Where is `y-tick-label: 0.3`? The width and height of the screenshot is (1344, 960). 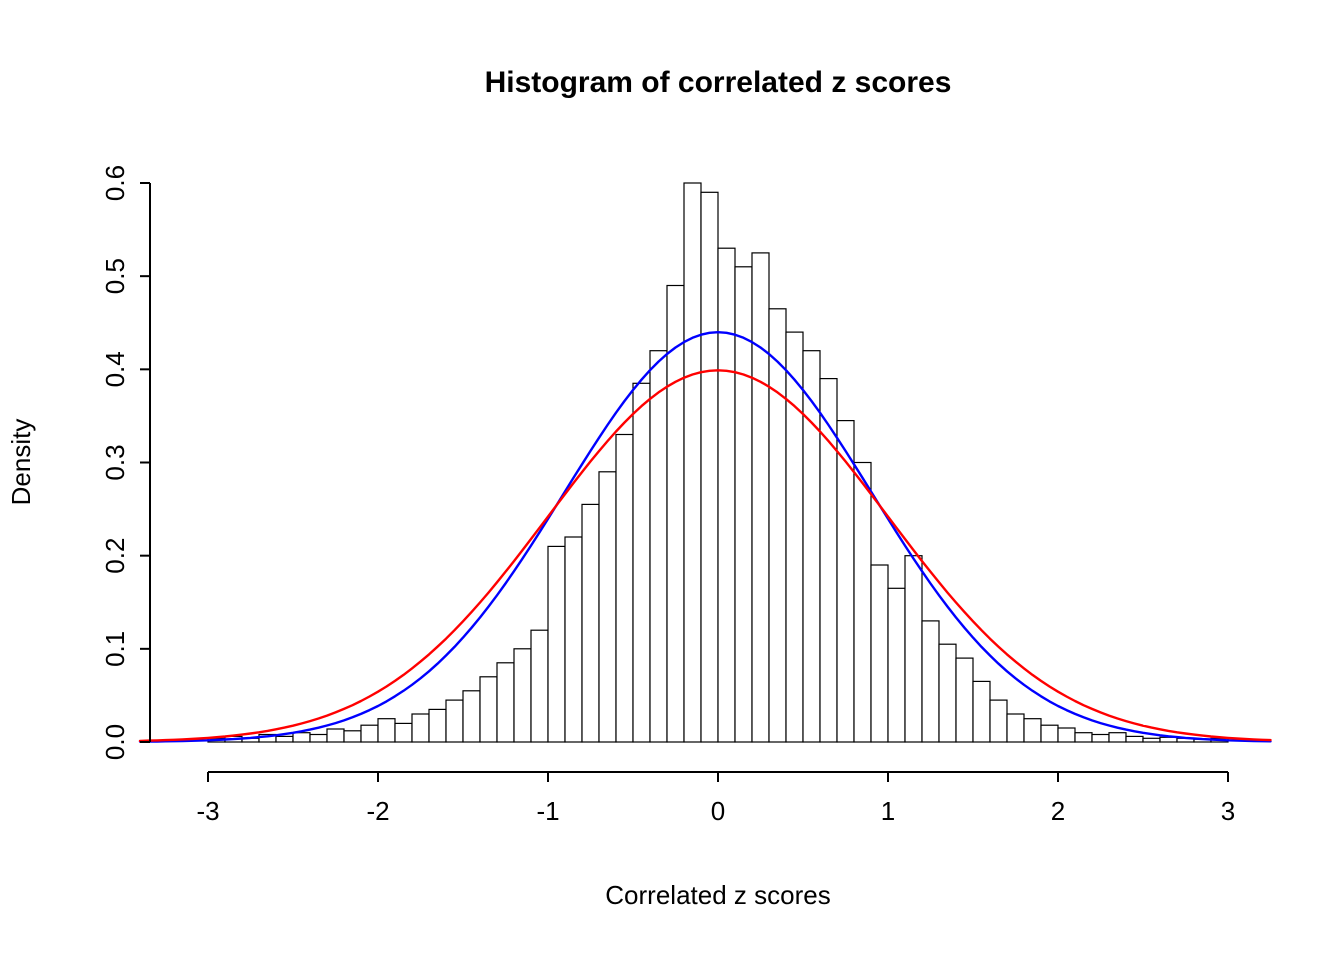
y-tick-label: 0.3 is located at coordinates (115, 462).